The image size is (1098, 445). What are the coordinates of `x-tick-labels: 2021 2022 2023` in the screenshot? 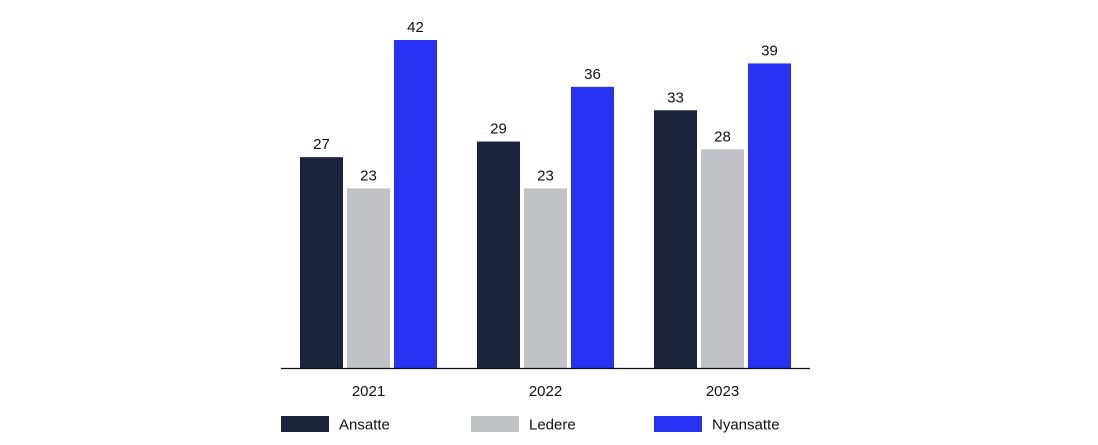 It's located at (545, 391).